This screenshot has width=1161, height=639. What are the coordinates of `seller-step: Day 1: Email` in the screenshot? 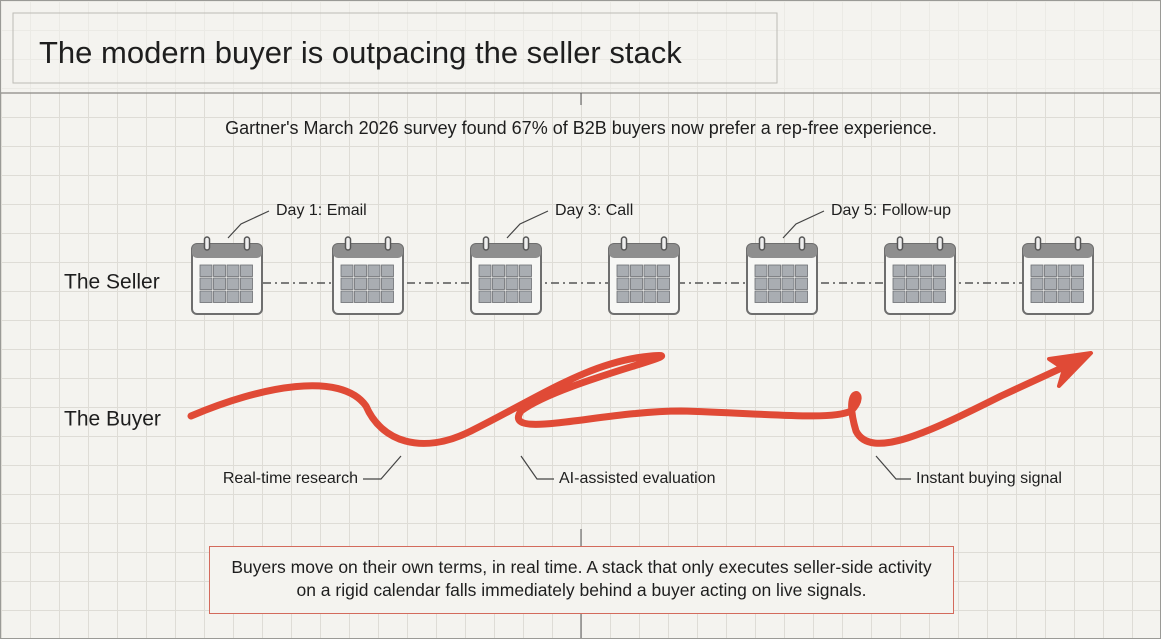 It's located at (321, 210).